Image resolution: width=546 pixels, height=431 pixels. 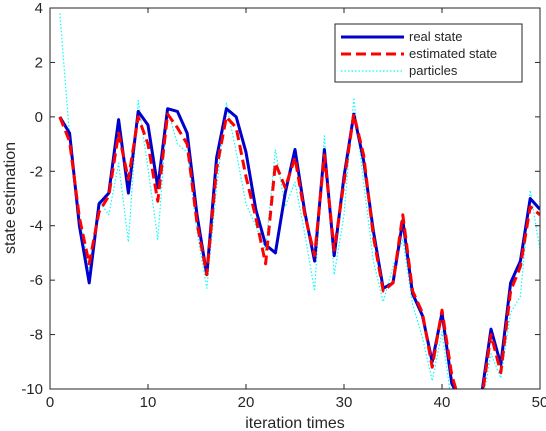 What do you see at coordinates (36, 171) in the screenshot?
I see `y-tick-label: -2` at bounding box center [36, 171].